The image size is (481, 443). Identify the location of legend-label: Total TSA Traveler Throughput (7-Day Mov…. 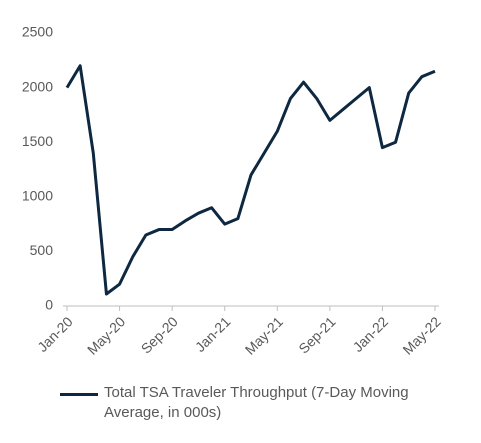
(256, 402).